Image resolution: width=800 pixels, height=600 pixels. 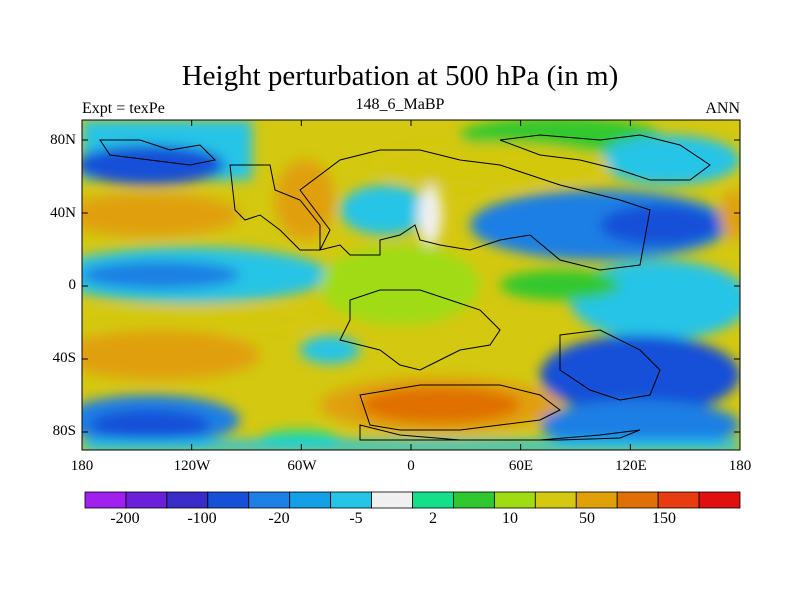 What do you see at coordinates (64, 431) in the screenshot?
I see `lat-tick-label: 80S` at bounding box center [64, 431].